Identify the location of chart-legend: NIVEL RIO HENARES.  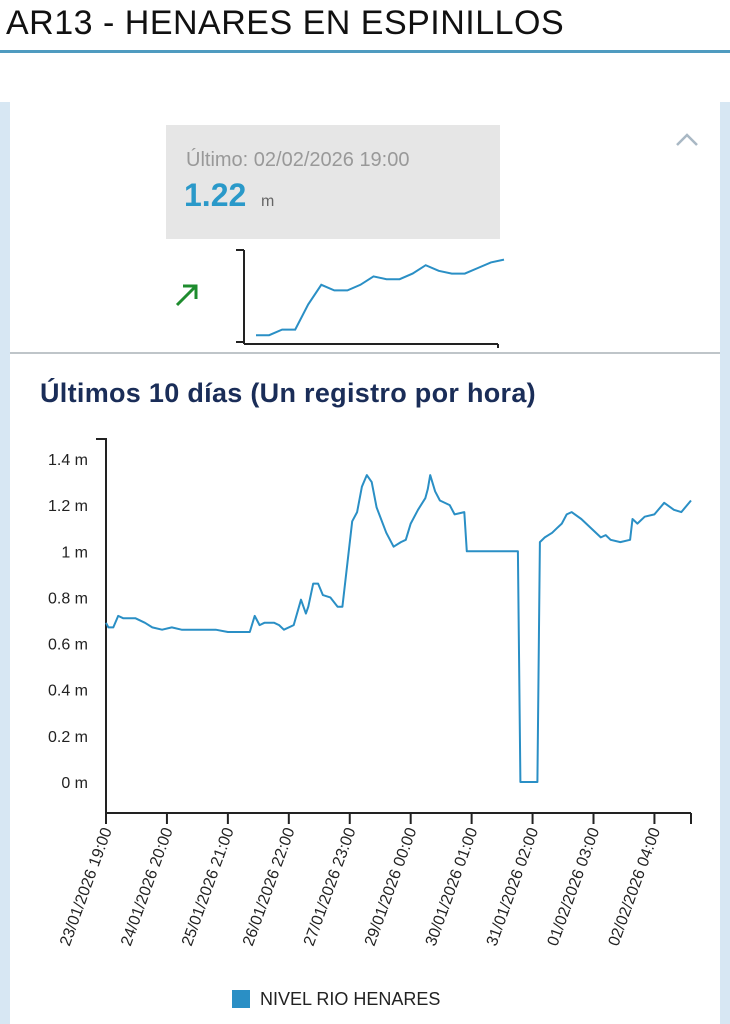
(336, 999).